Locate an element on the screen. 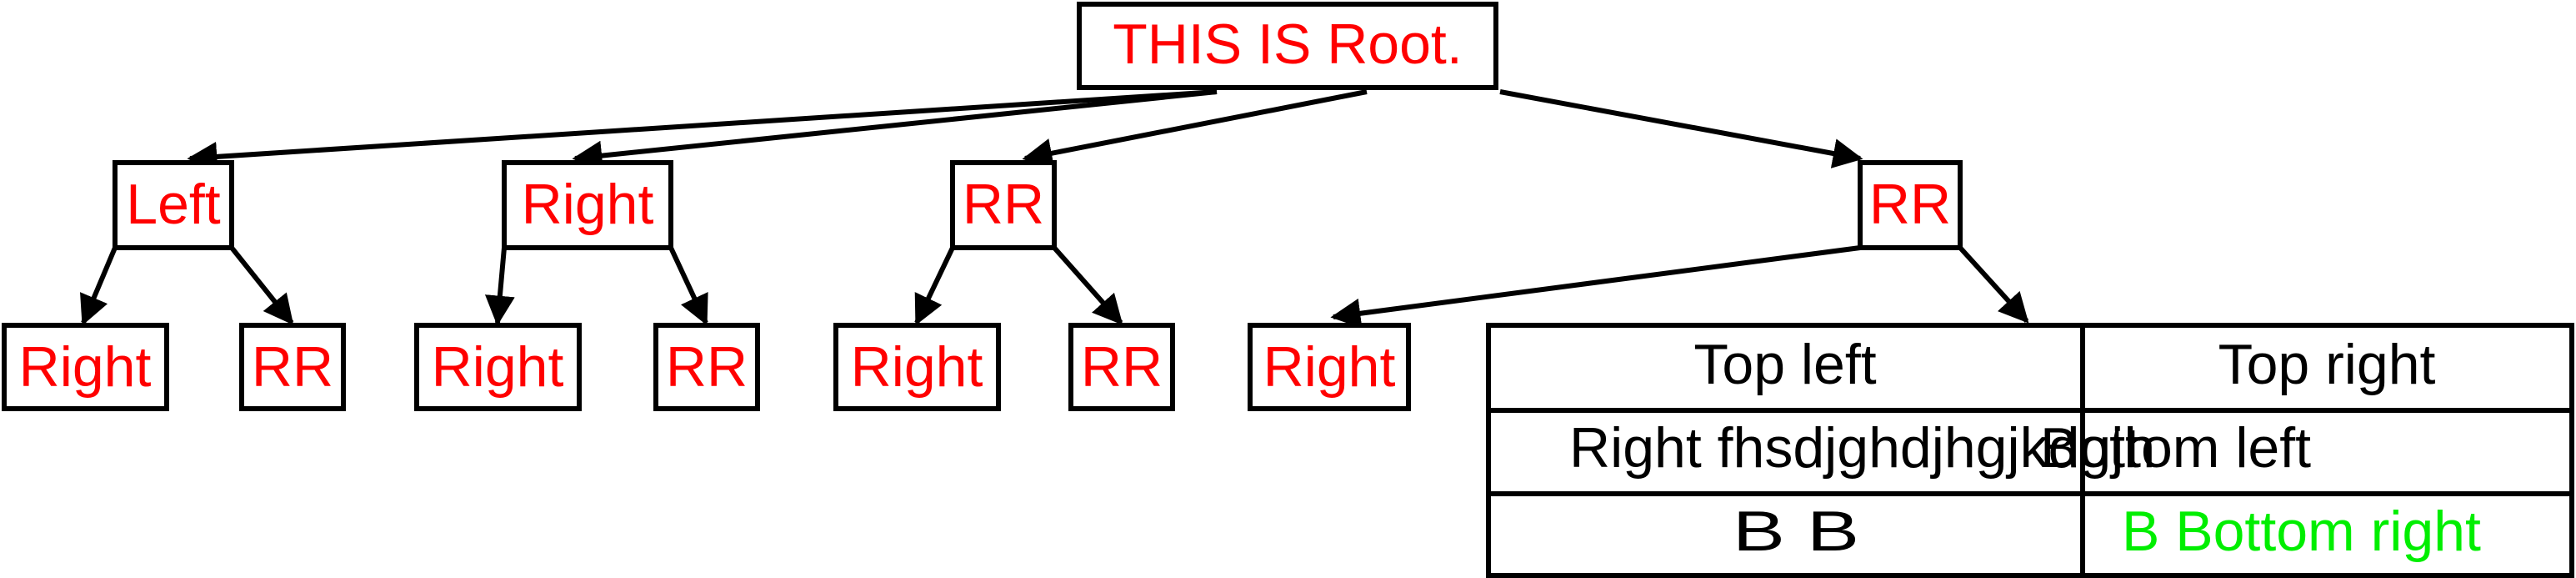  node-rr1-right-label: Right is located at coordinates (917, 367).